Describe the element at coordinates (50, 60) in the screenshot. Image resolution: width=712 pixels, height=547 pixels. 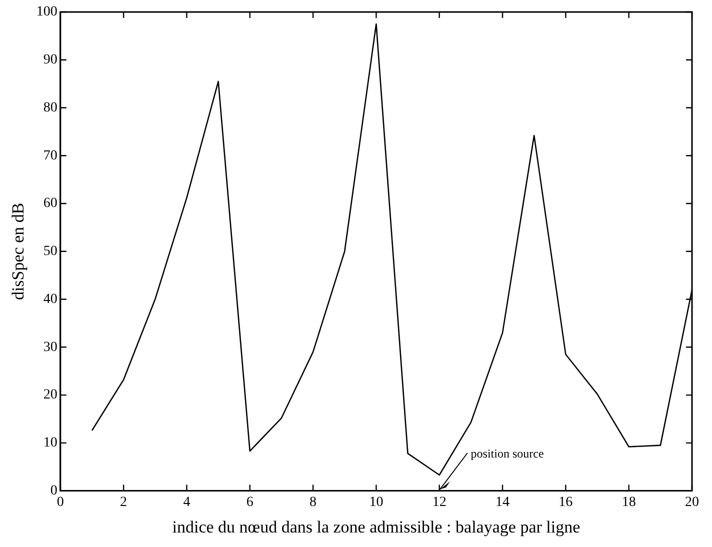
I see `y-tick-label: 90` at that location.